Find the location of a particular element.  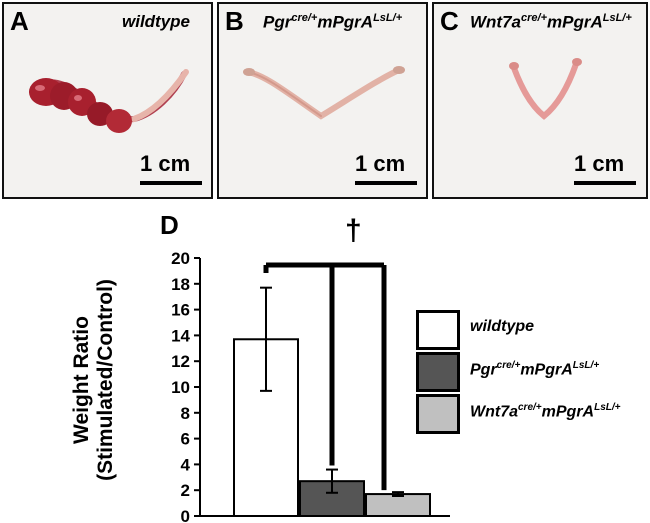

legend-item-pgr: Pgrcre/+mPgrALsL/+ is located at coordinates (531, 374).